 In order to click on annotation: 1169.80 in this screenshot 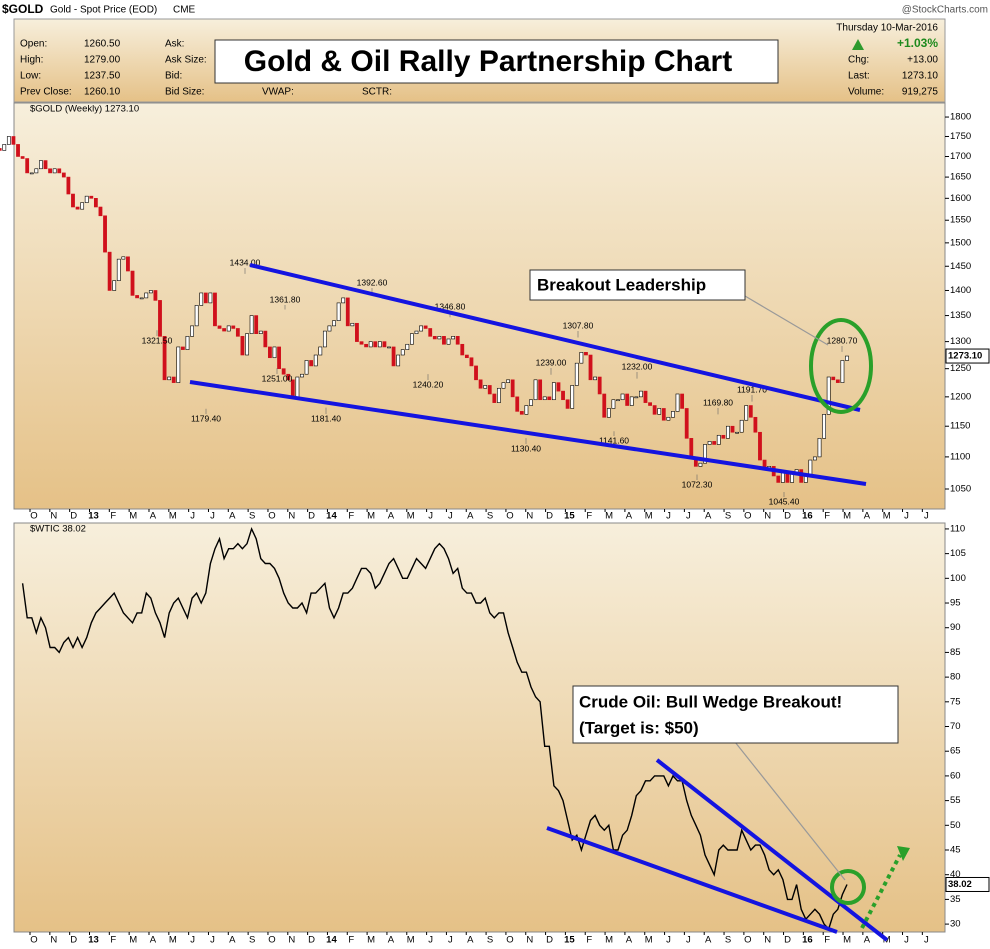, I will do `click(718, 402)`.